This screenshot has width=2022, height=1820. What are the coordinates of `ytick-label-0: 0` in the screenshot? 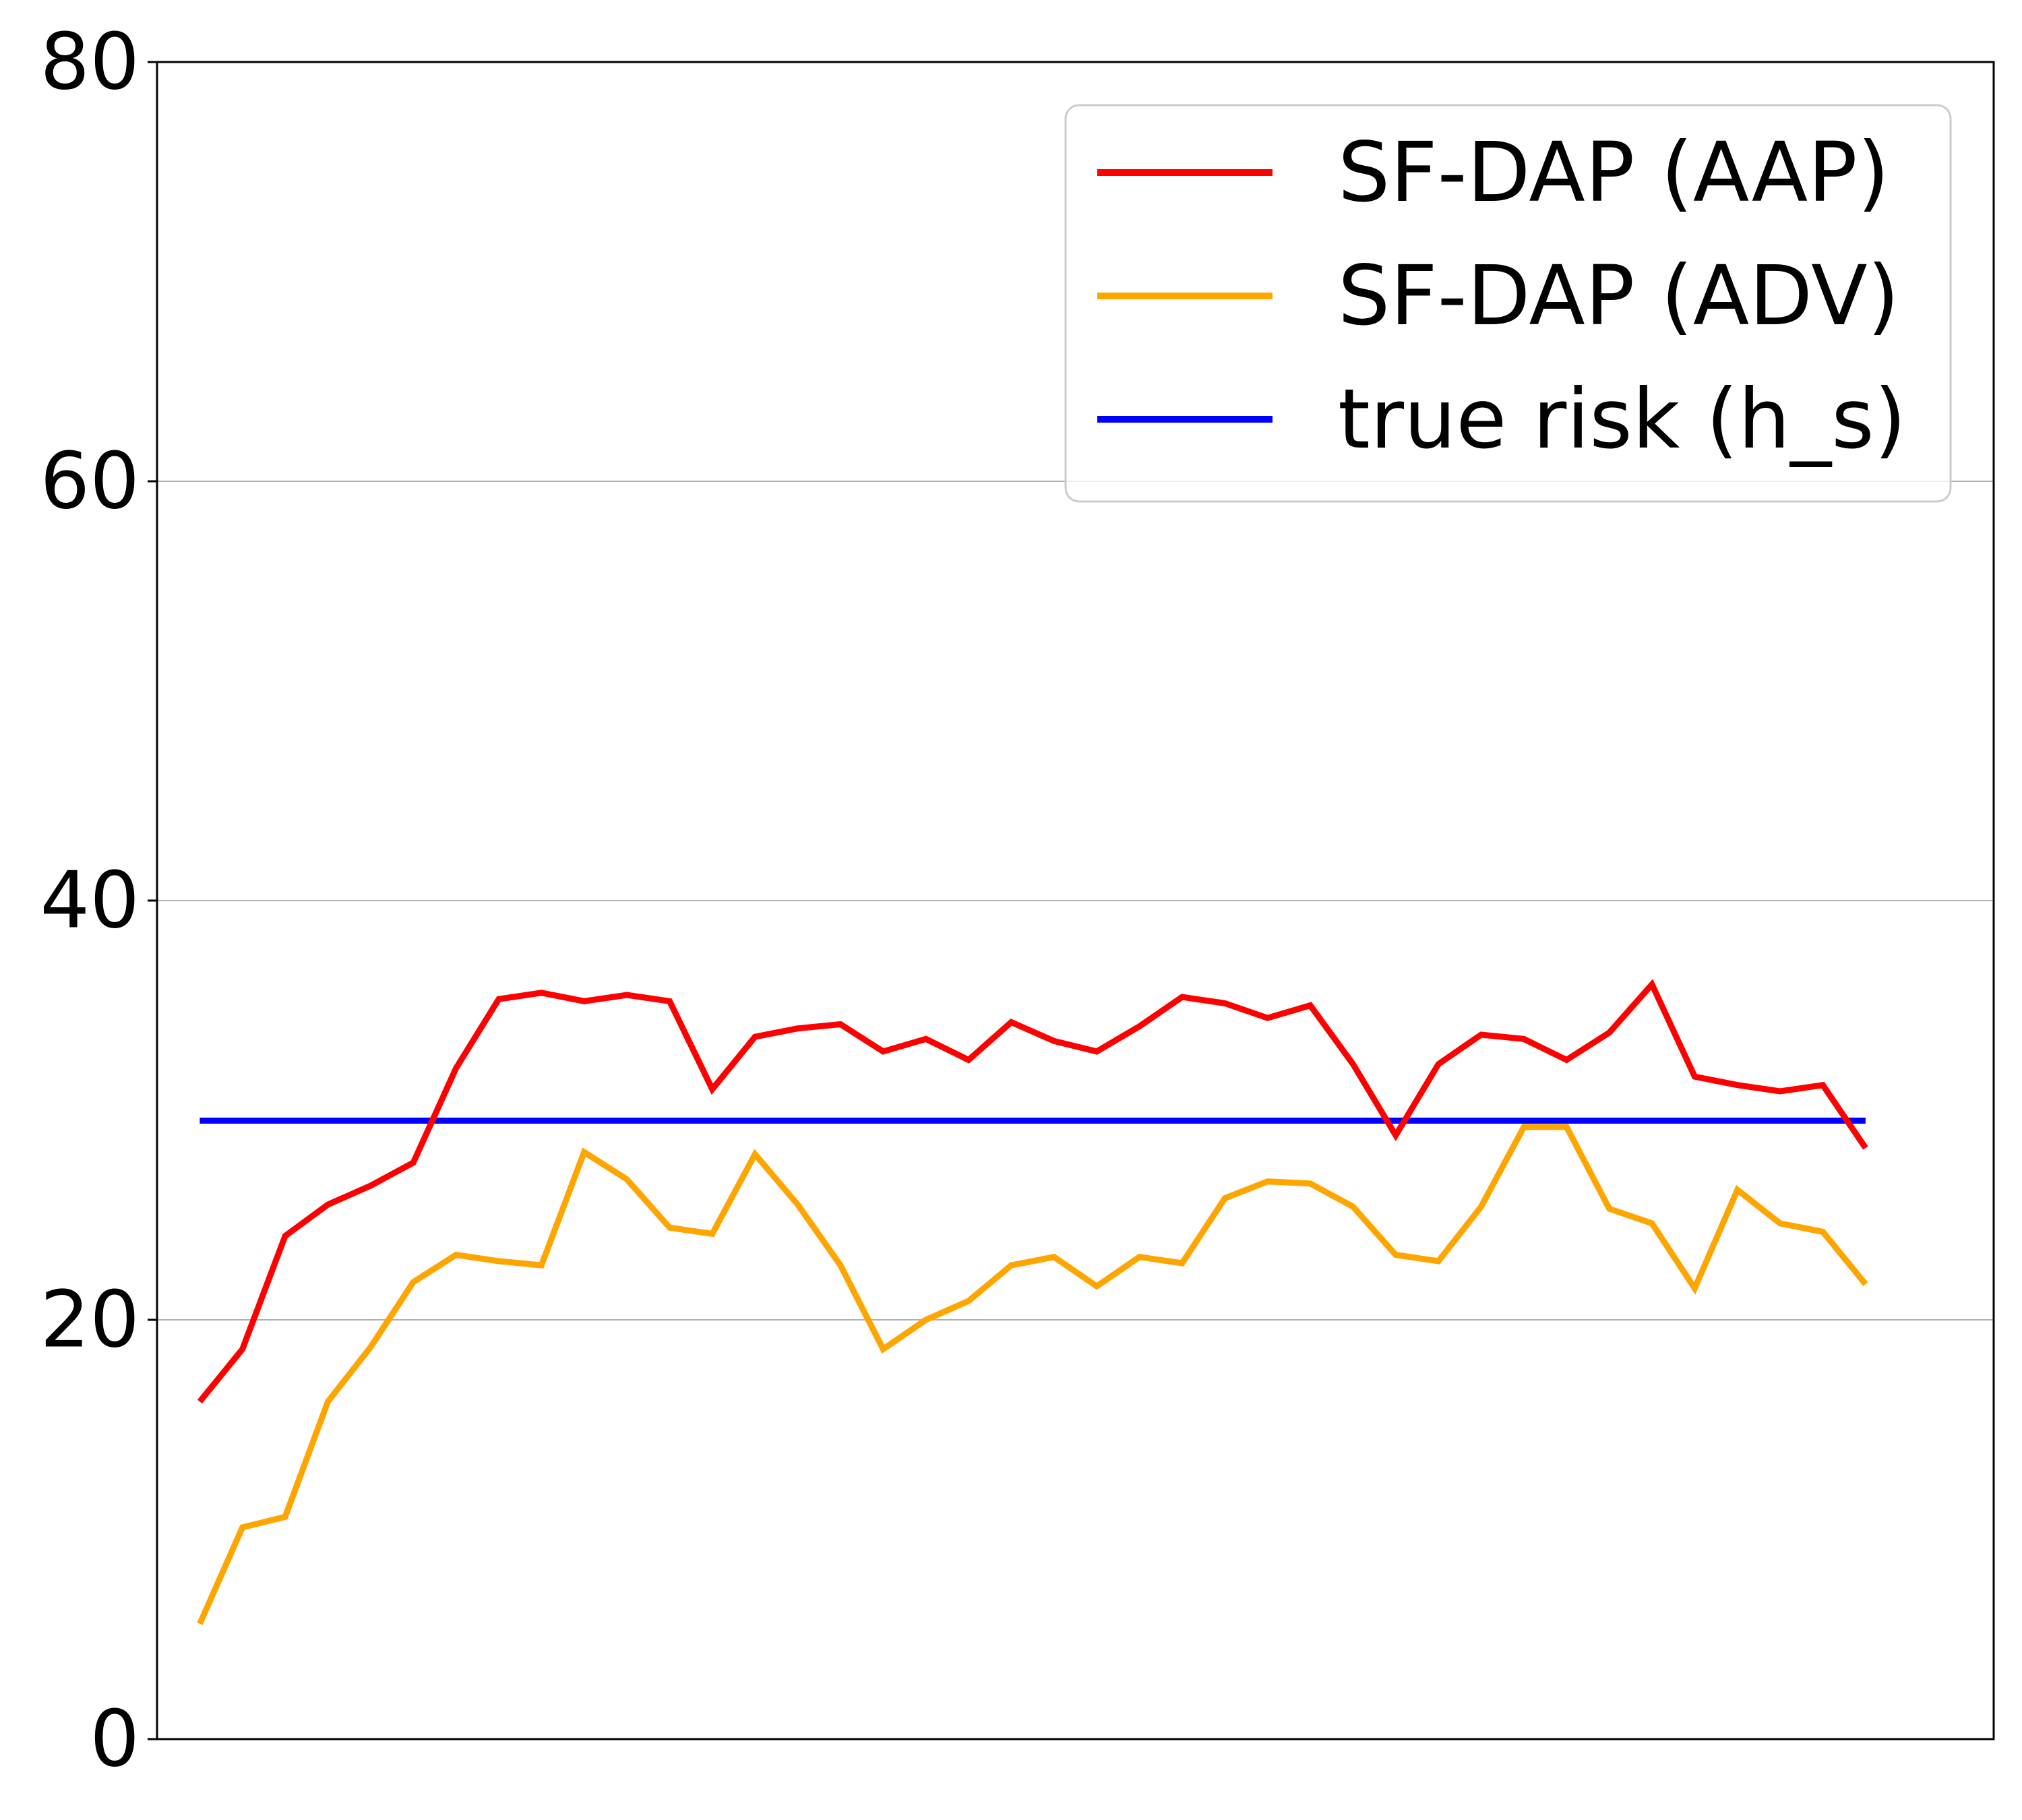 It's located at (115, 1739).